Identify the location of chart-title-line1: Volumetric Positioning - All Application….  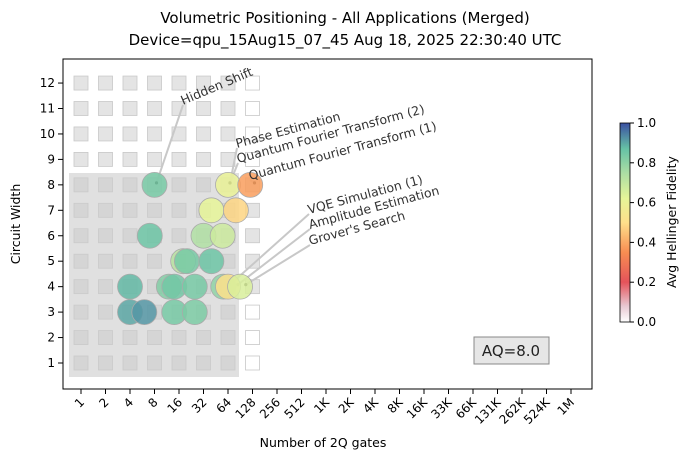
(344, 18).